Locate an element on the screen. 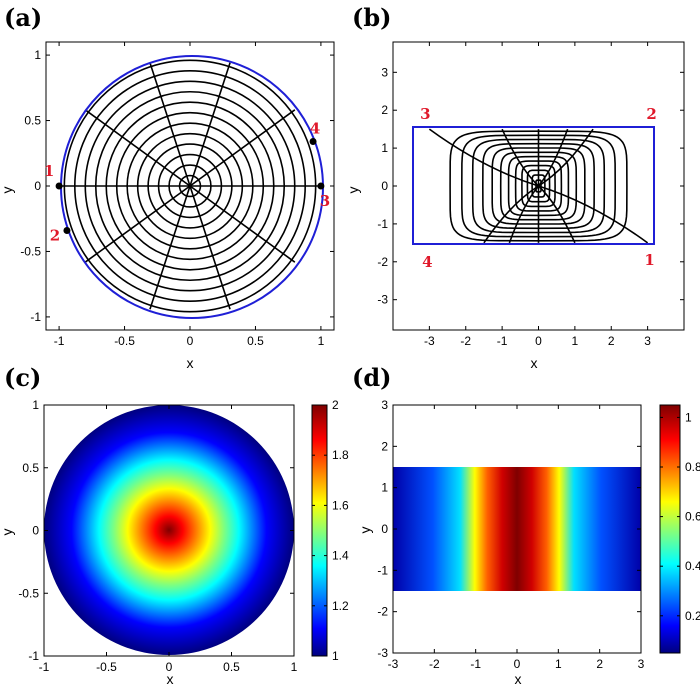 This screenshot has height=687, width=700. panel-c-xtick-label: 1 is located at coordinates (294, 667).